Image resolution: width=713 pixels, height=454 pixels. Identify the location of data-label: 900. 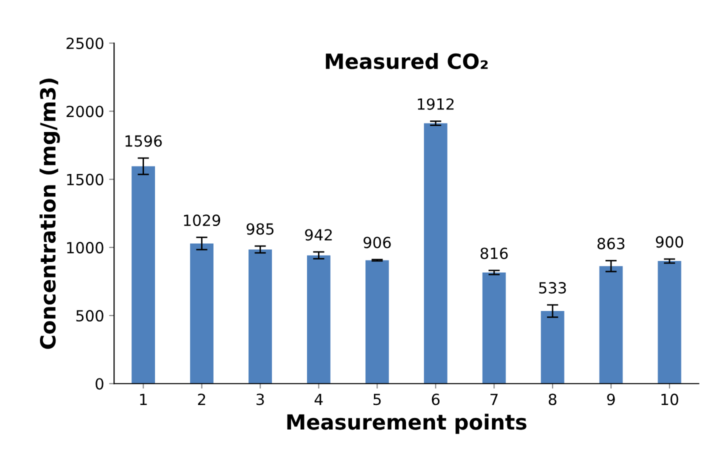
(670, 242).